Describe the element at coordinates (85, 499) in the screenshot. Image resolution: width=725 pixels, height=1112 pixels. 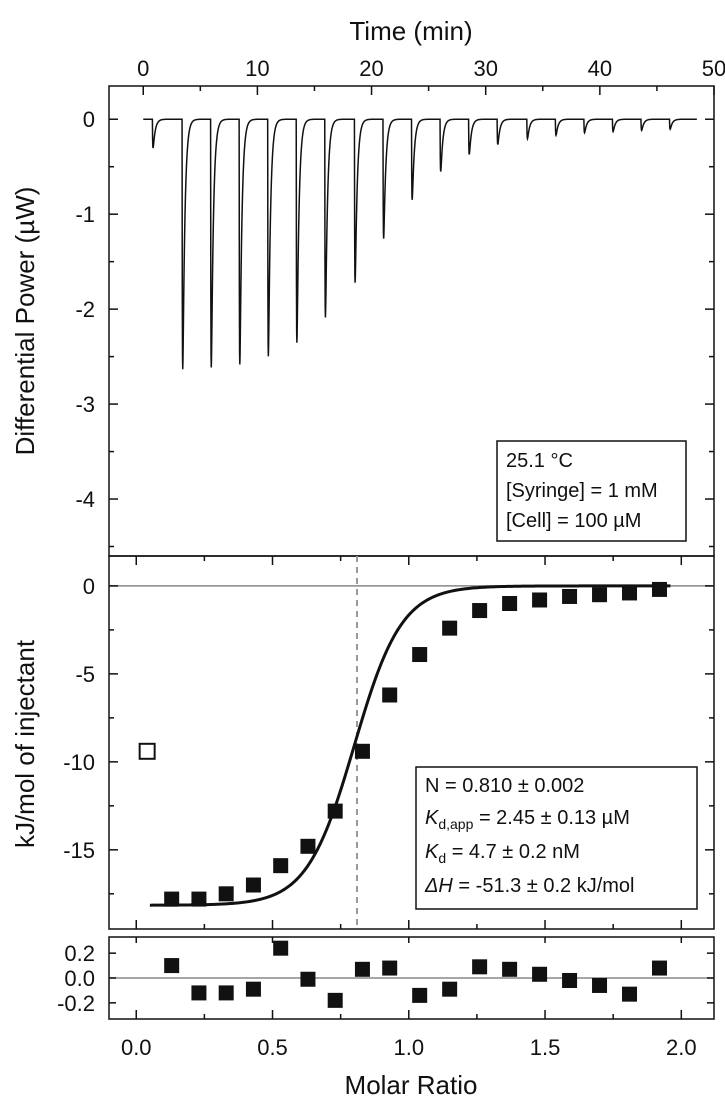
I see `thermogram-y-tick-label: -4` at that location.